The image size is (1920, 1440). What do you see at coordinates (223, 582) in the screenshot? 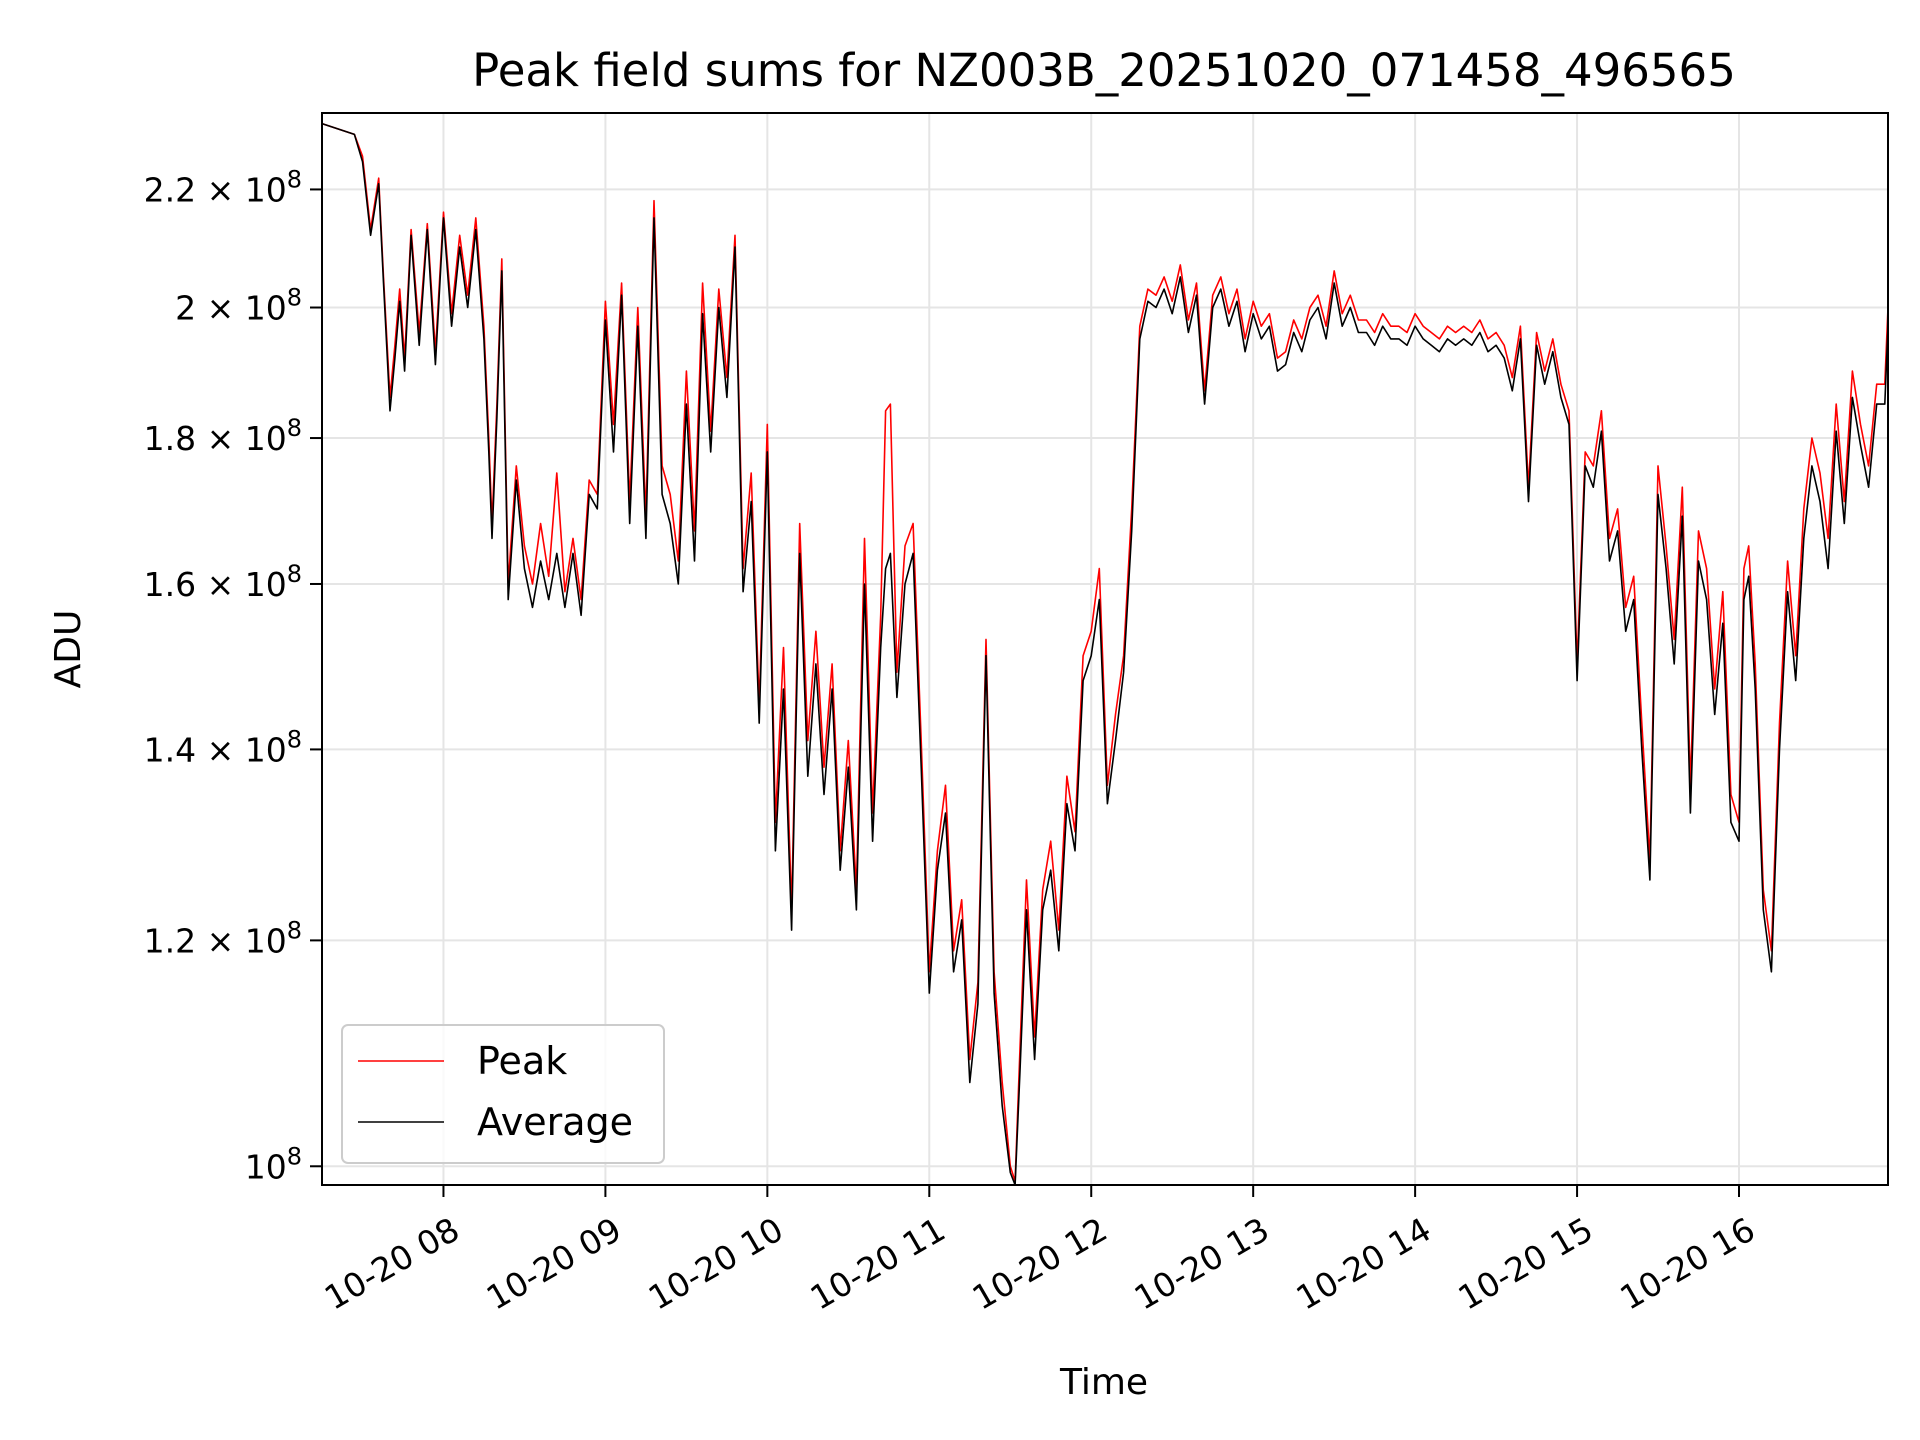
I see `y-tick-label: 1.6 × 108` at bounding box center [223, 582].